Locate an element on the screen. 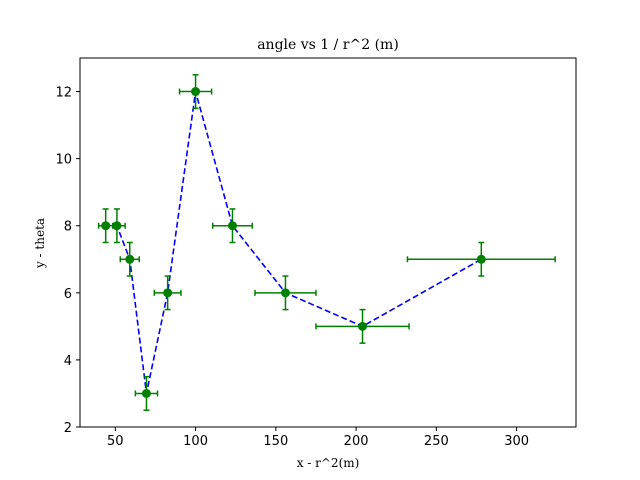 This screenshot has height=480, width=640. x-axis: 50 100 150 200 250 300 is located at coordinates (318, 438).